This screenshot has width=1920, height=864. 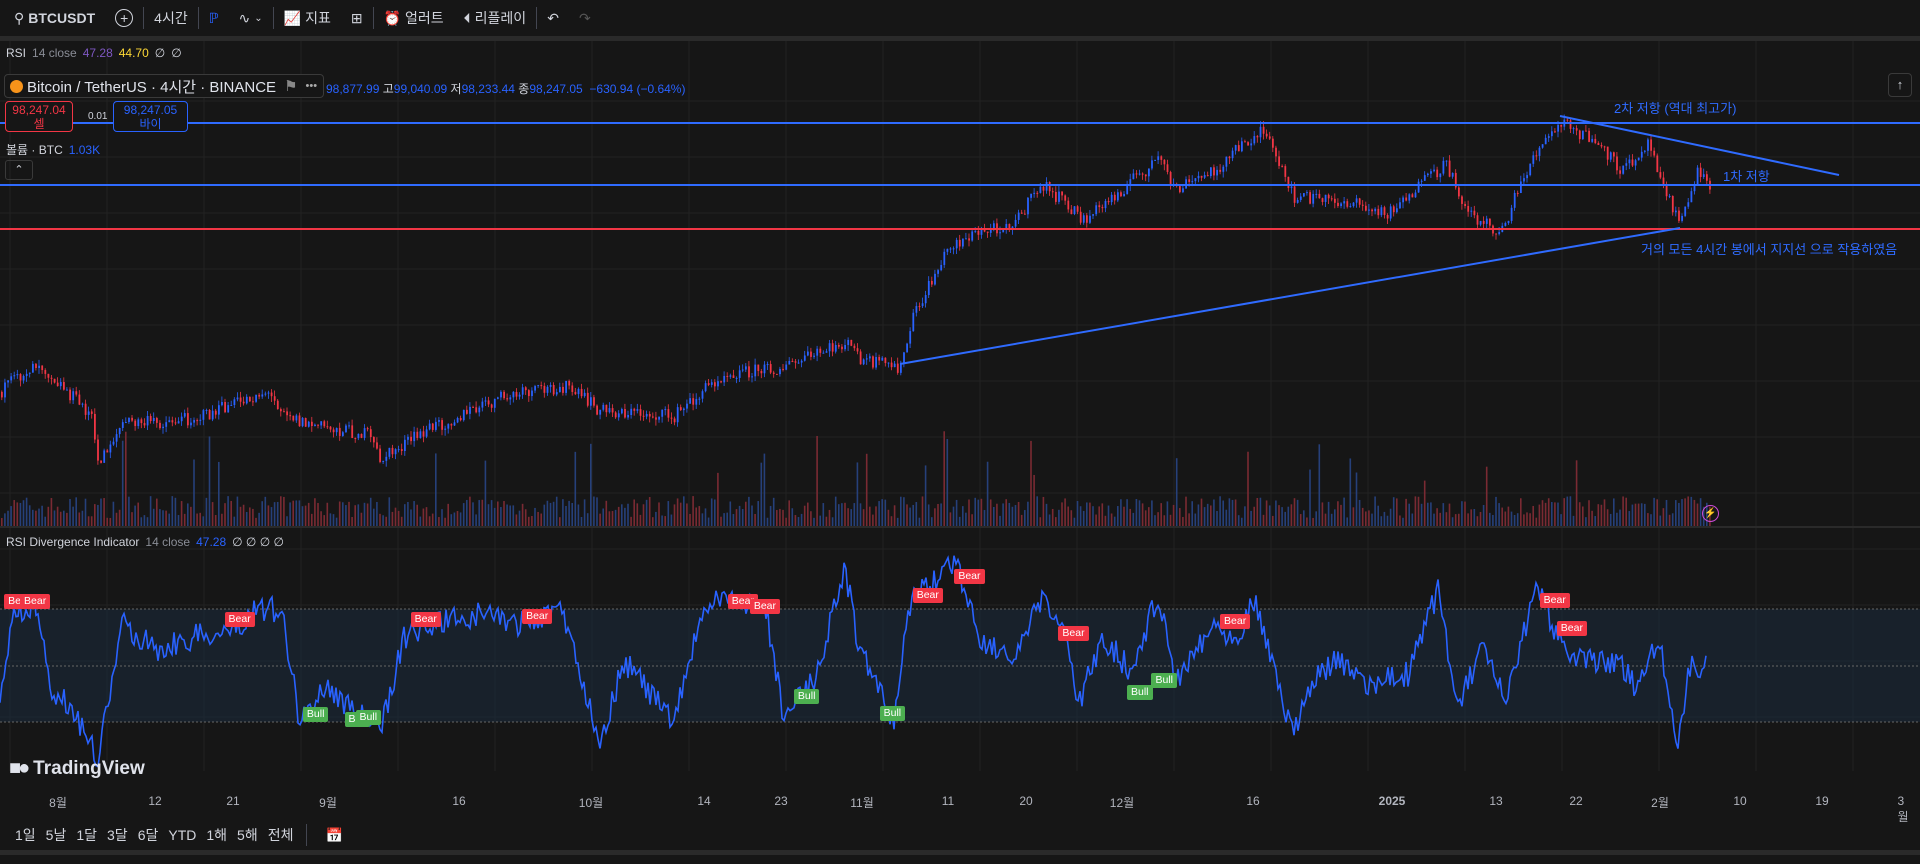 I want to click on range-1d: 1일, so click(x=25, y=835).